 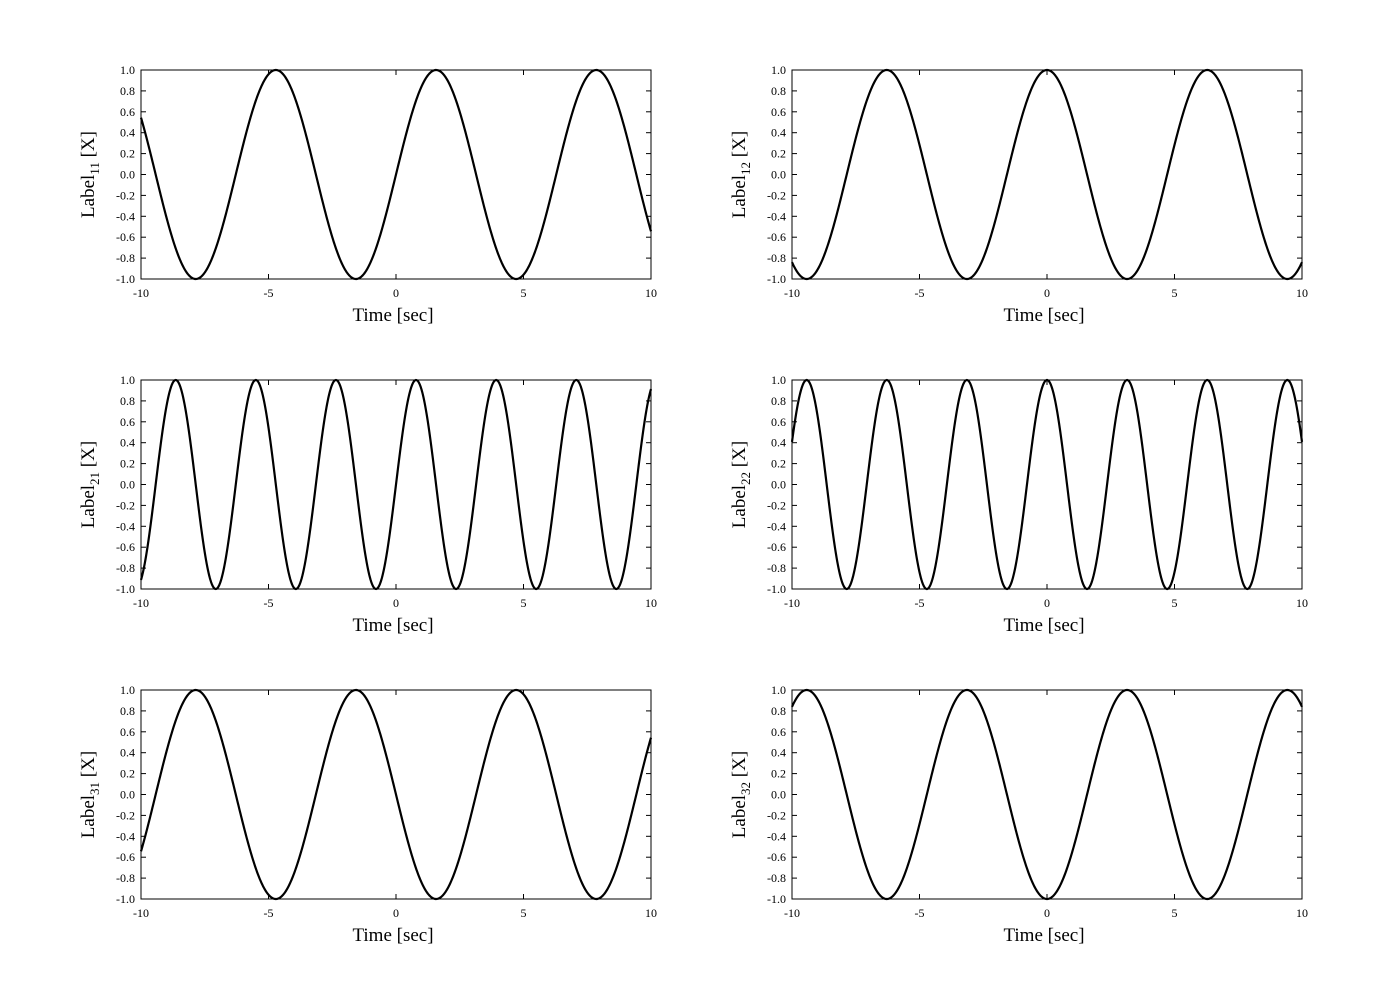 I want to click on y-axis-title-subscript: 21, so click(x=94, y=478).